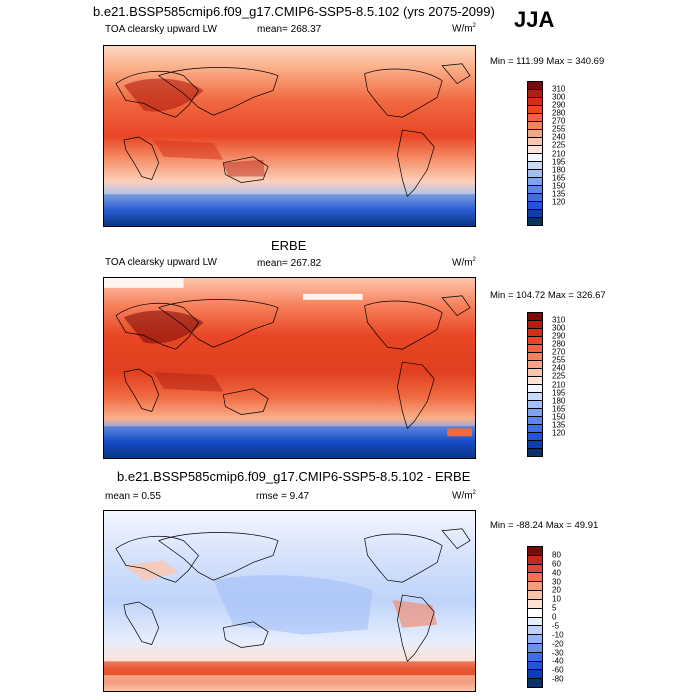 Image resolution: width=700 pixels, height=700 pixels. What do you see at coordinates (544, 525) in the screenshot?
I see `panel3-minmax: Min = -88.24 Max = 49.91` at bounding box center [544, 525].